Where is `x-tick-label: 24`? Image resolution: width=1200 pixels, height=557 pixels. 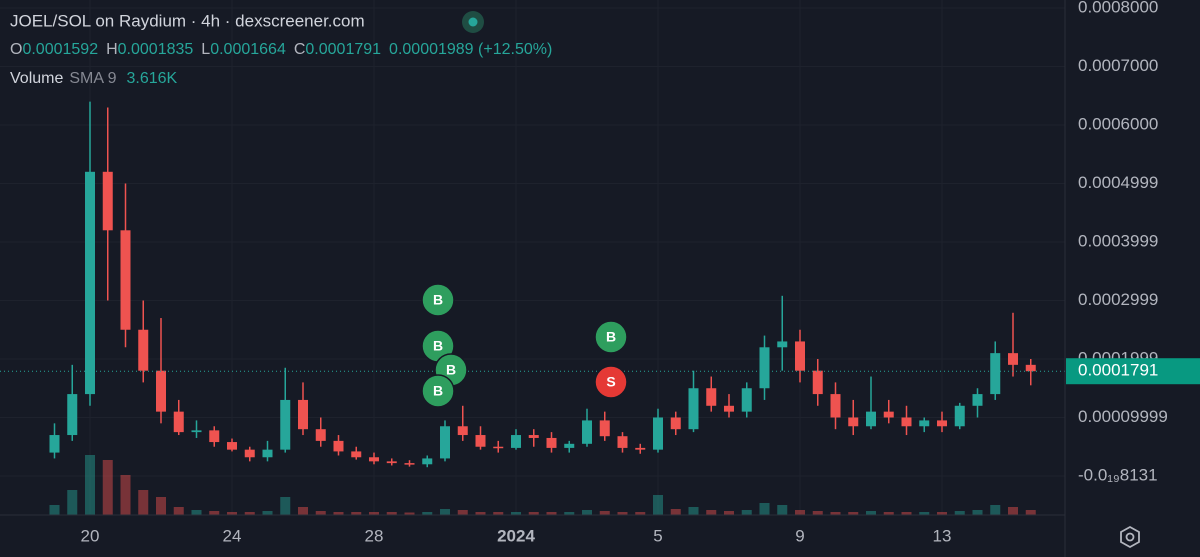
x-tick-label: 24 is located at coordinates (232, 535).